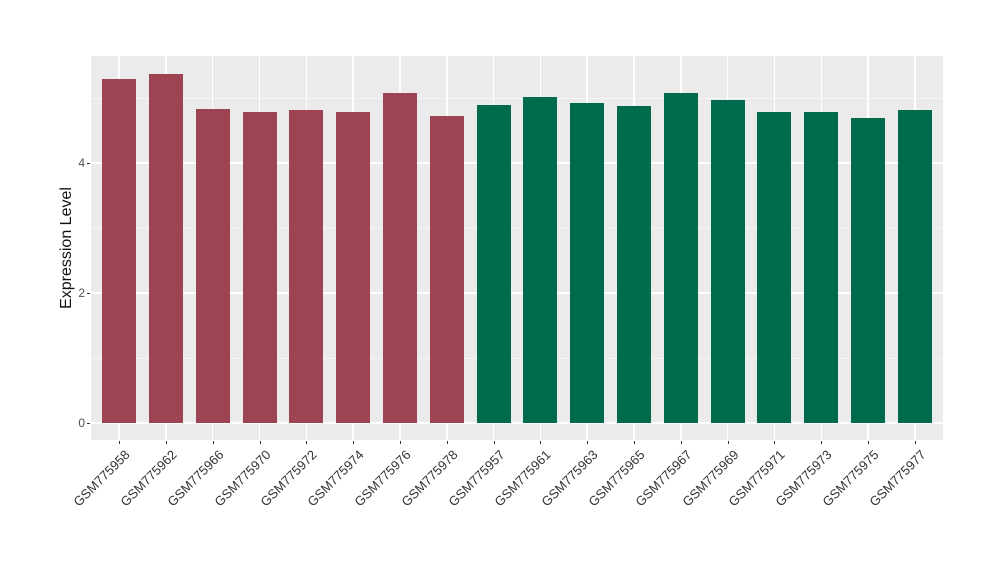  What do you see at coordinates (774, 267) in the screenshot?
I see `bar-GSM775971` at bounding box center [774, 267].